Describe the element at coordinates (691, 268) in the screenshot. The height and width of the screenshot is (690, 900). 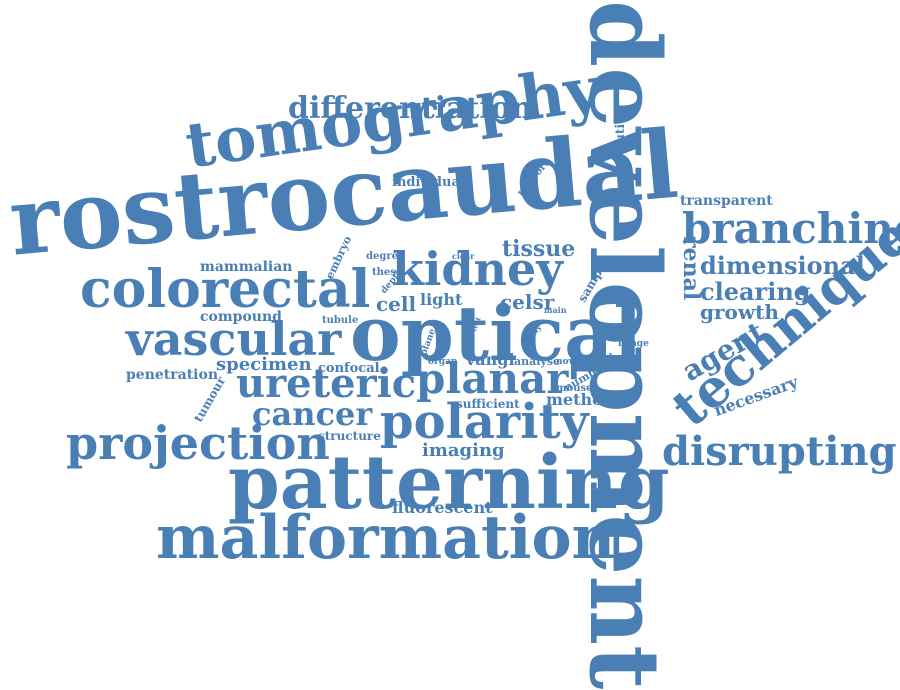
I see `word-renal: renal` at that location.